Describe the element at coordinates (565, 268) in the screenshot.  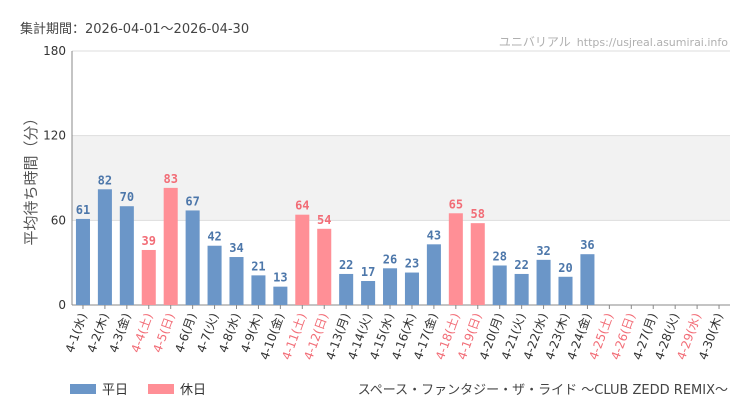
I see `data-label: 20` at that location.